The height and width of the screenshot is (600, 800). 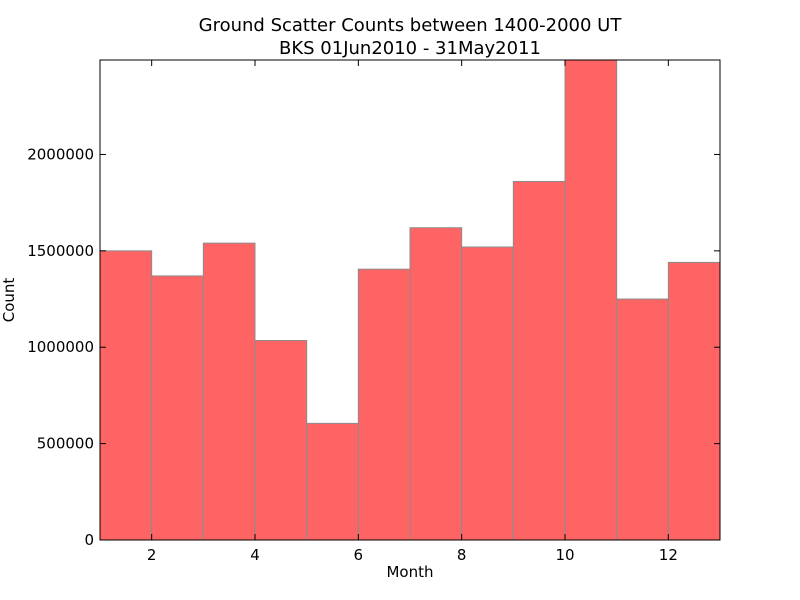 I want to click on x-tick-label: 10, so click(x=564, y=555).